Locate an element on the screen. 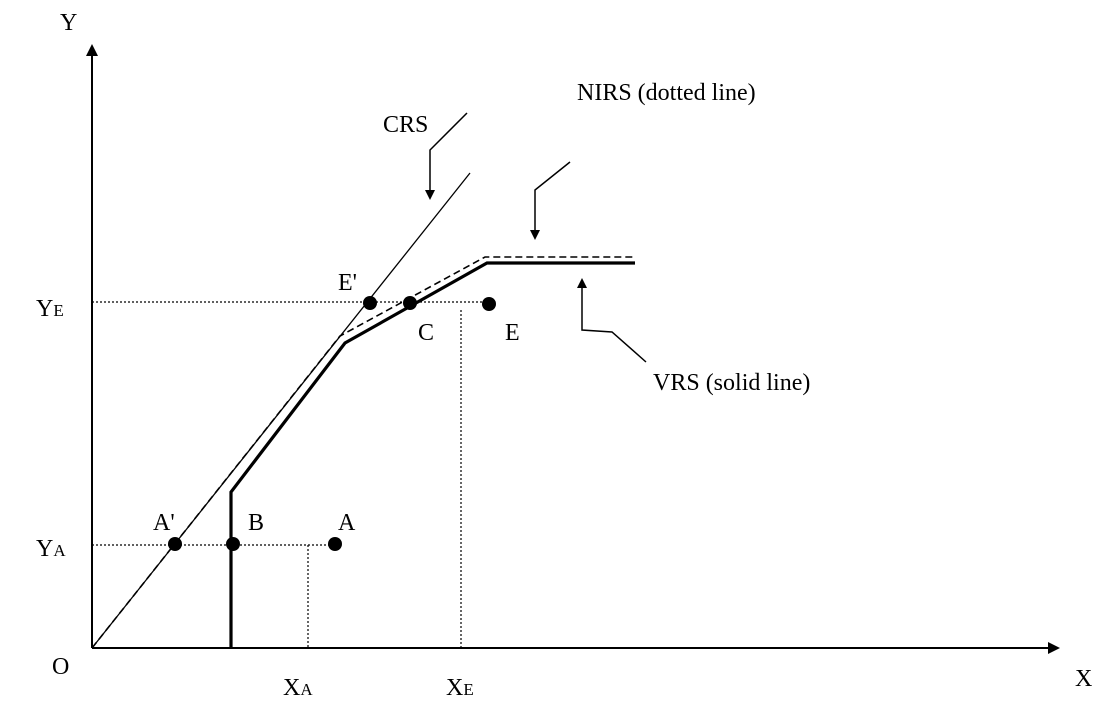 This screenshot has height=701, width=1105. point-label: E is located at coordinates (512, 333).